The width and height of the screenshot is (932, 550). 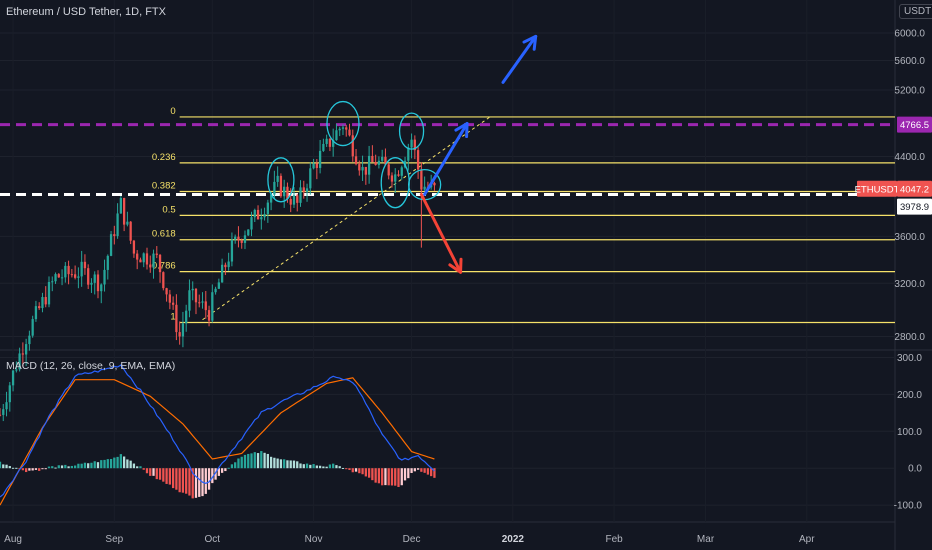 I want to click on fib-level-label: 0.618, so click(x=164, y=234).